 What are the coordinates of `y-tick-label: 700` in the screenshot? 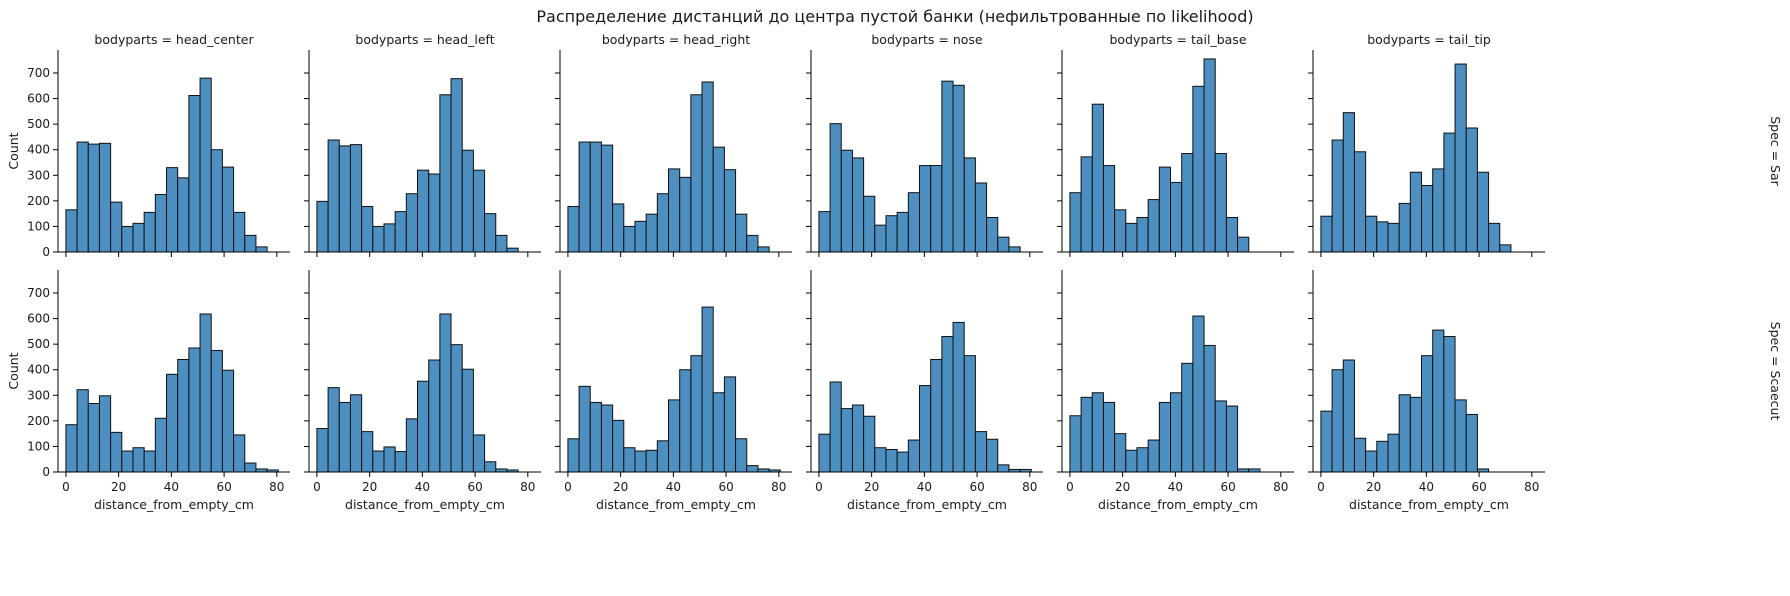 It's located at (38, 293).